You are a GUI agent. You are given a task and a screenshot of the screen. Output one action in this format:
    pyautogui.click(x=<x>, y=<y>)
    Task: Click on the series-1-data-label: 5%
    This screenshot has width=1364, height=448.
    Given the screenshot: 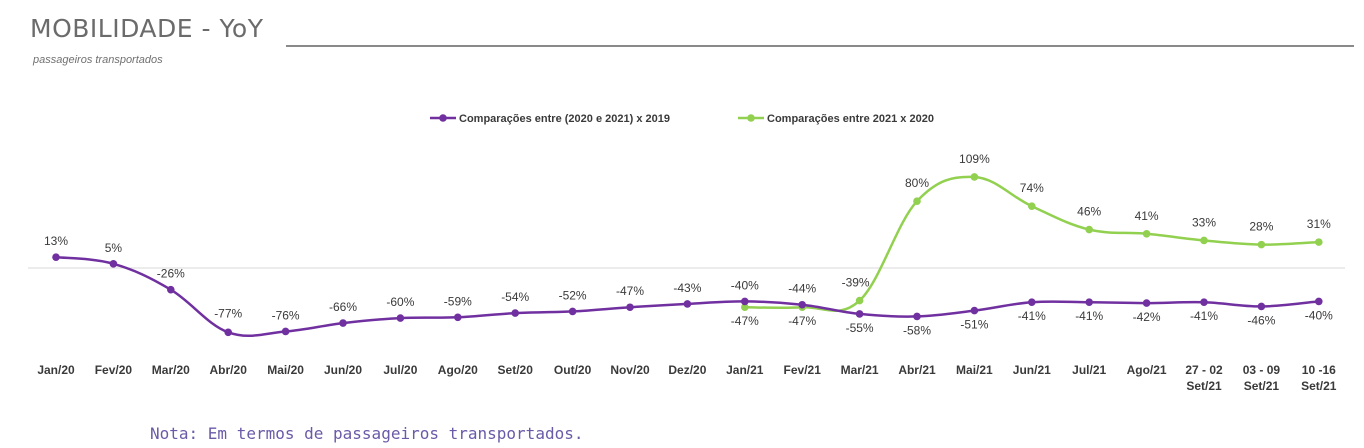 What is the action you would take?
    pyautogui.click(x=114, y=248)
    